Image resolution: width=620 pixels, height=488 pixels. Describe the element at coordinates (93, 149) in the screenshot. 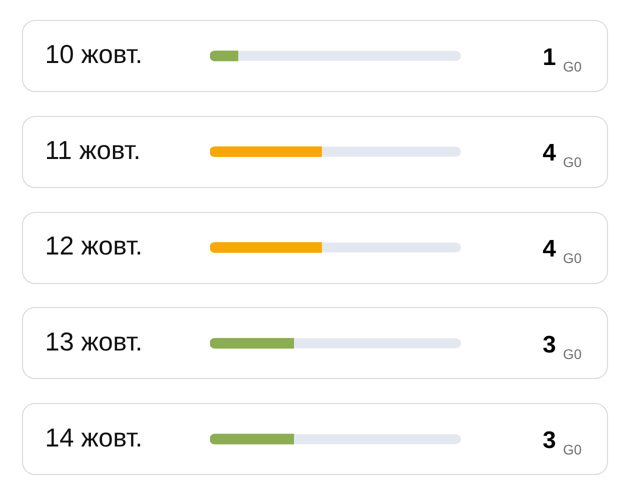

I see `y-tick-label: 11 жовт.` at that location.